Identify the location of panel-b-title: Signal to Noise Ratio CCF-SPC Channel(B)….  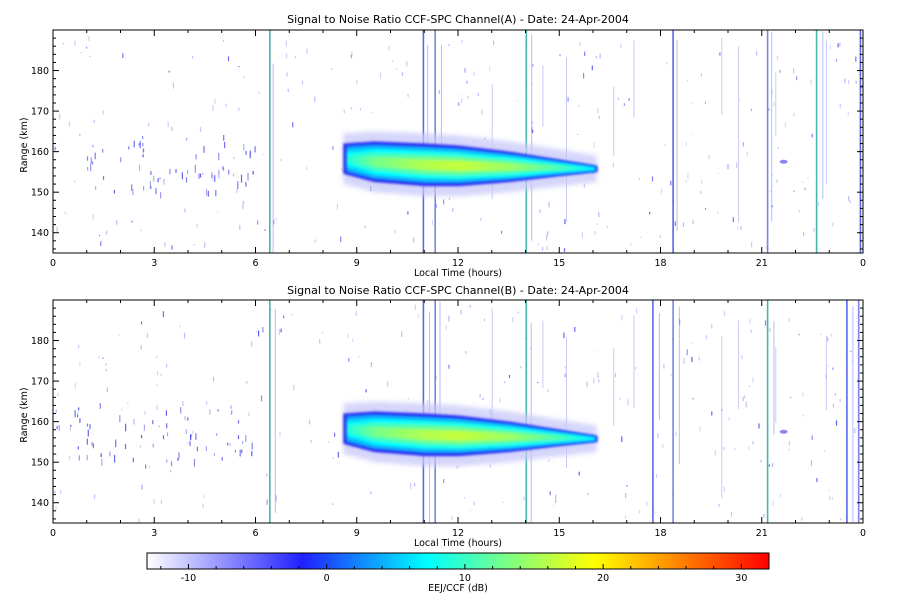
(458, 290).